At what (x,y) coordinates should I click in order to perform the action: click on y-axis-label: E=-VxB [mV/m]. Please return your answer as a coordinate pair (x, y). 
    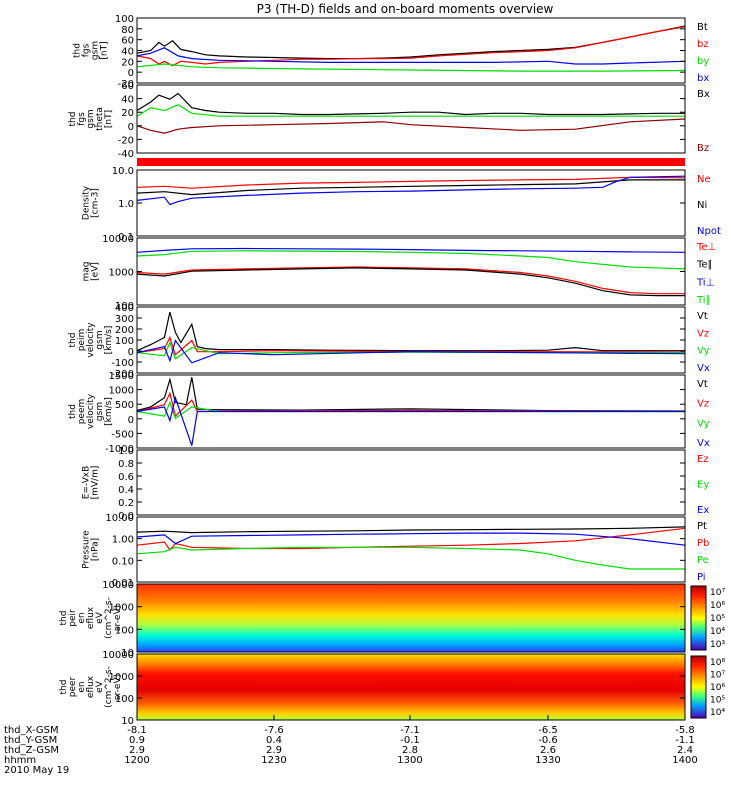
    Looking at the image, I should click on (91, 483).